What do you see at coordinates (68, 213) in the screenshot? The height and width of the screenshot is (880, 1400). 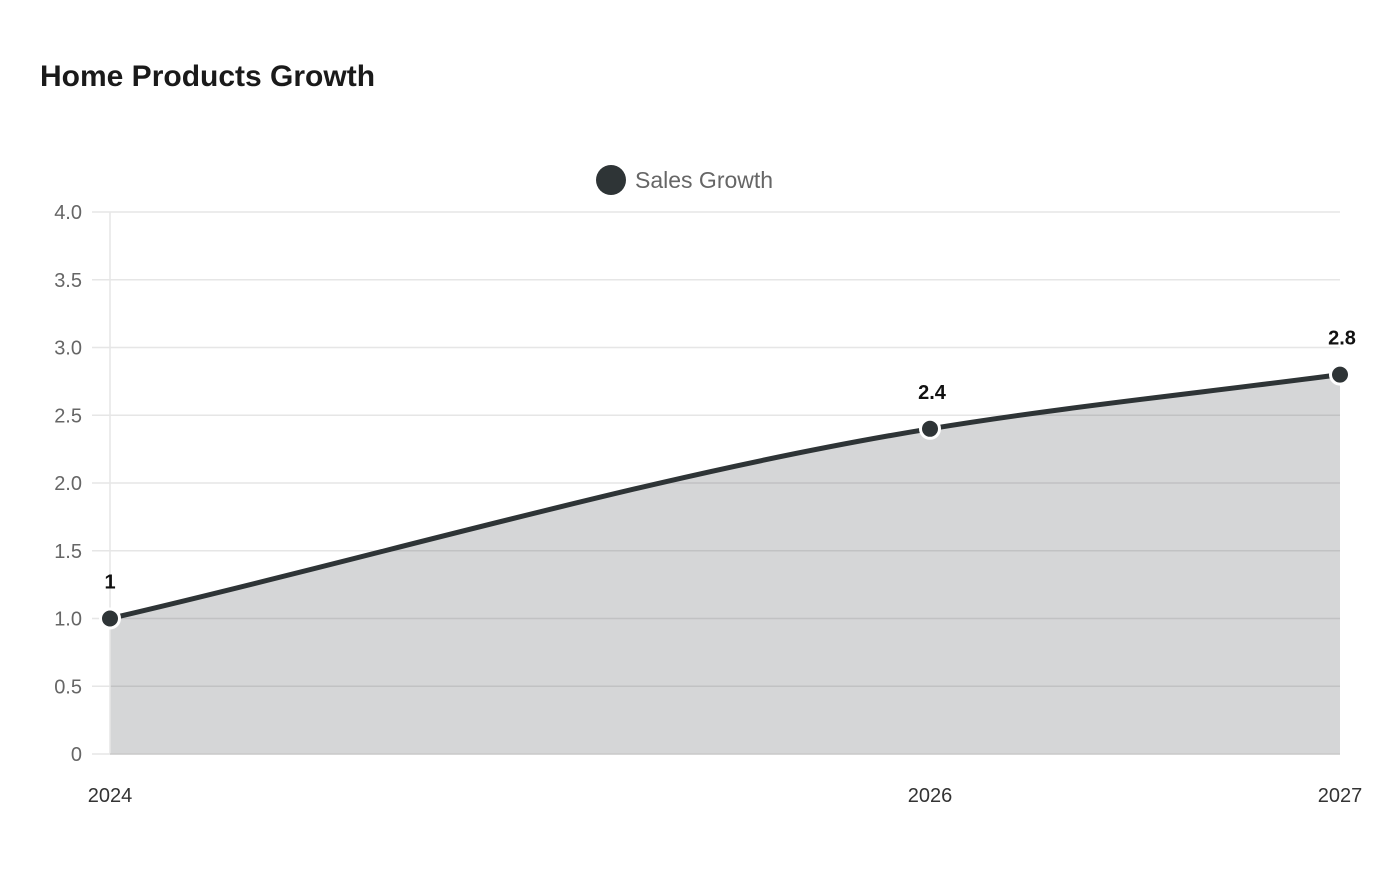 I see `y-tick-label: 4.0` at bounding box center [68, 213].